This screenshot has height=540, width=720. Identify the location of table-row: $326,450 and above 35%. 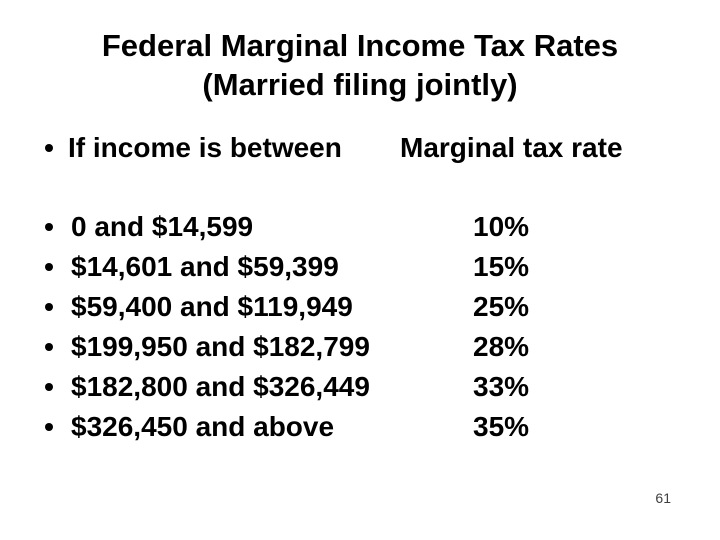
(360, 427).